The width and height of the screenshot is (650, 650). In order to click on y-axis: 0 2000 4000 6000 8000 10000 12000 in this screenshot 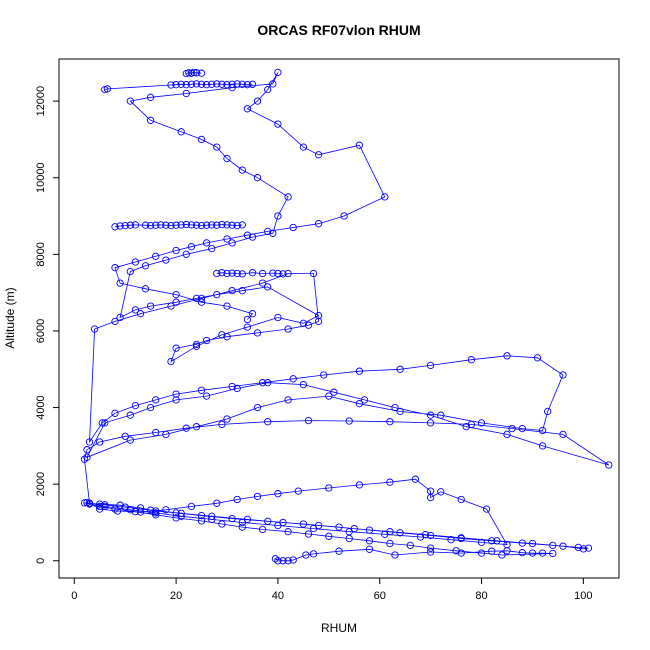, I will do `click(47, 325)`.